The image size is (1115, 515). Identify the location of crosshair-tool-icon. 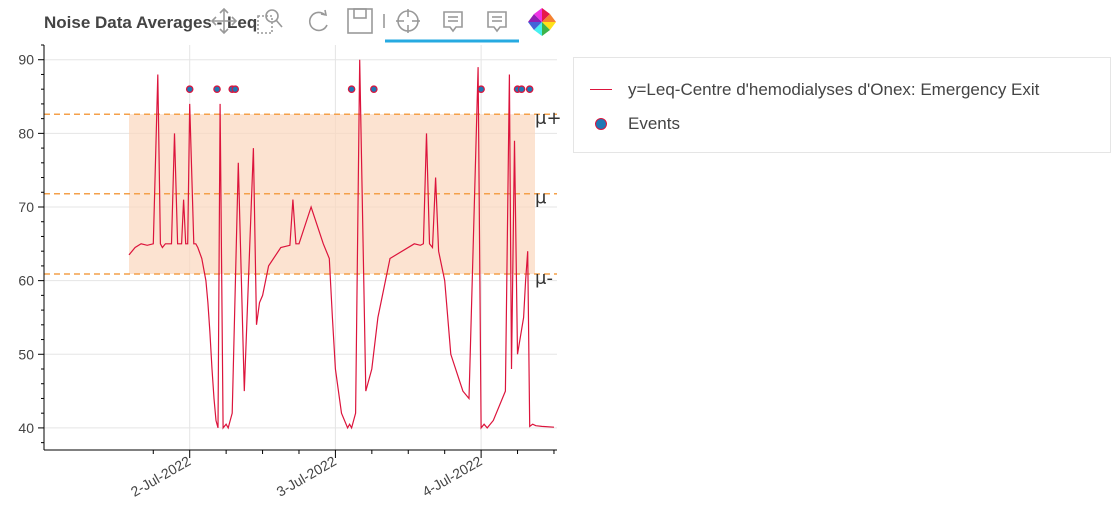
(408, 21).